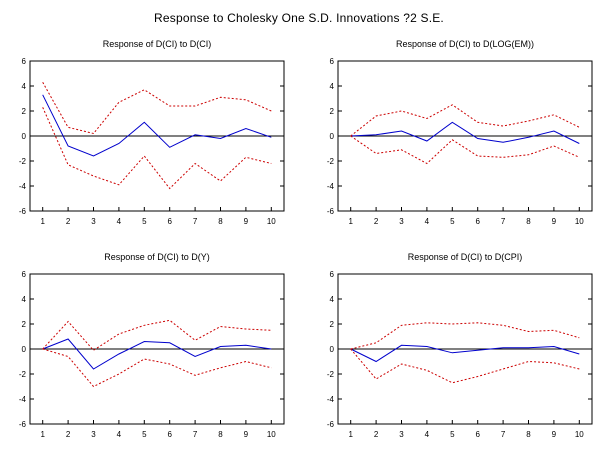 The image size is (598, 453). I want to click on panel-title: Response of D(CI) to D(CI), so click(157, 44).